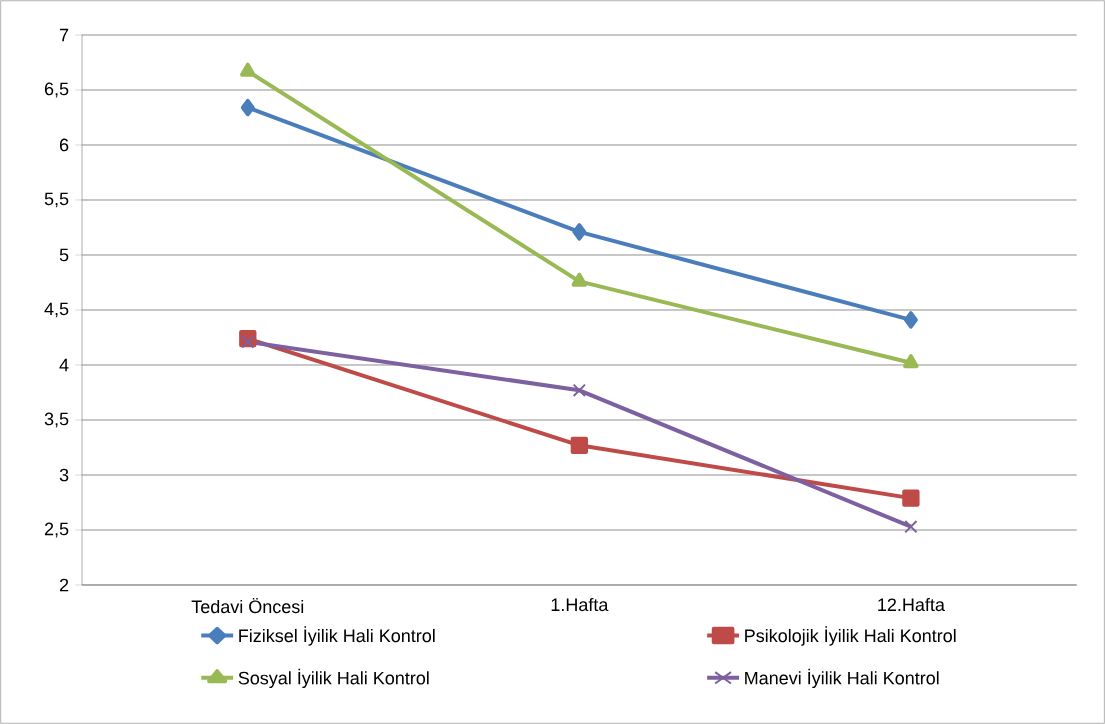 The height and width of the screenshot is (724, 1105). What do you see at coordinates (56, 90) in the screenshot?
I see `y-tick-label: 6,5` at bounding box center [56, 90].